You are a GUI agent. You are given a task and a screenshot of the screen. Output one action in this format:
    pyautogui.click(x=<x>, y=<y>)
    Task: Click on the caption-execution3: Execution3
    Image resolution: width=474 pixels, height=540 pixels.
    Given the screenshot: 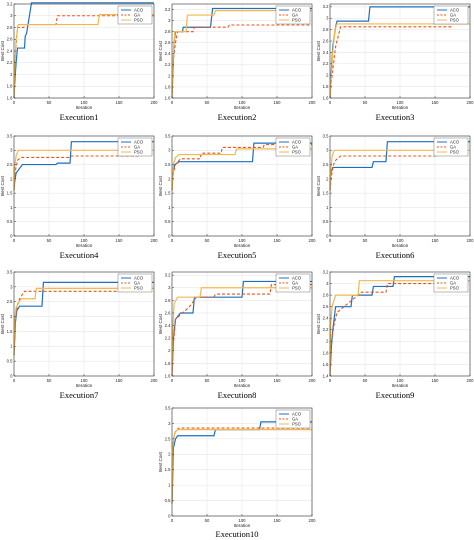 What is the action you would take?
    pyautogui.click(x=395, y=117)
    